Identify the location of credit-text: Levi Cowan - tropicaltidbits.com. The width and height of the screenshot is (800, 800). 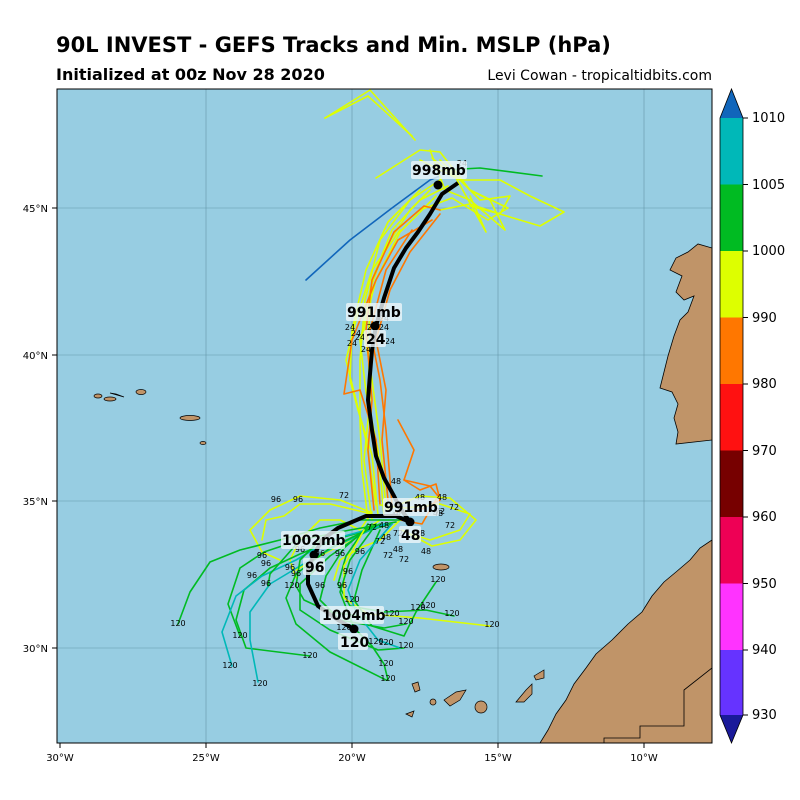
(599, 76).